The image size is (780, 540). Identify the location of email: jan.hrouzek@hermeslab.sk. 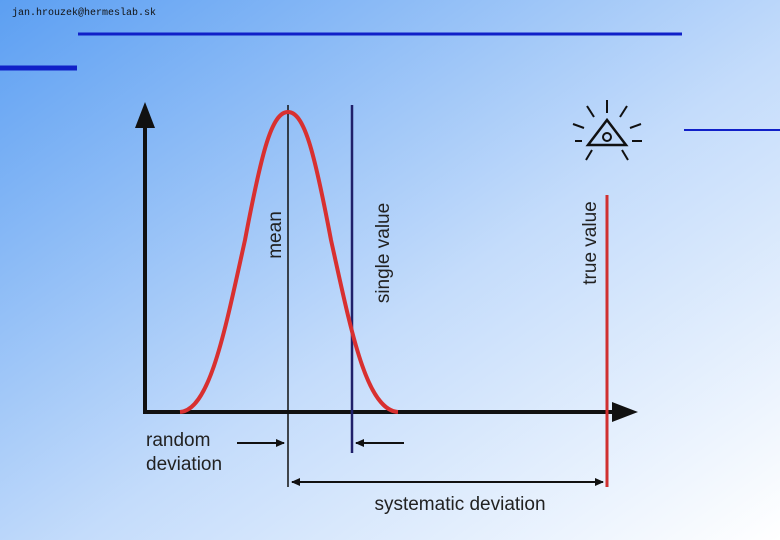
(84, 13).